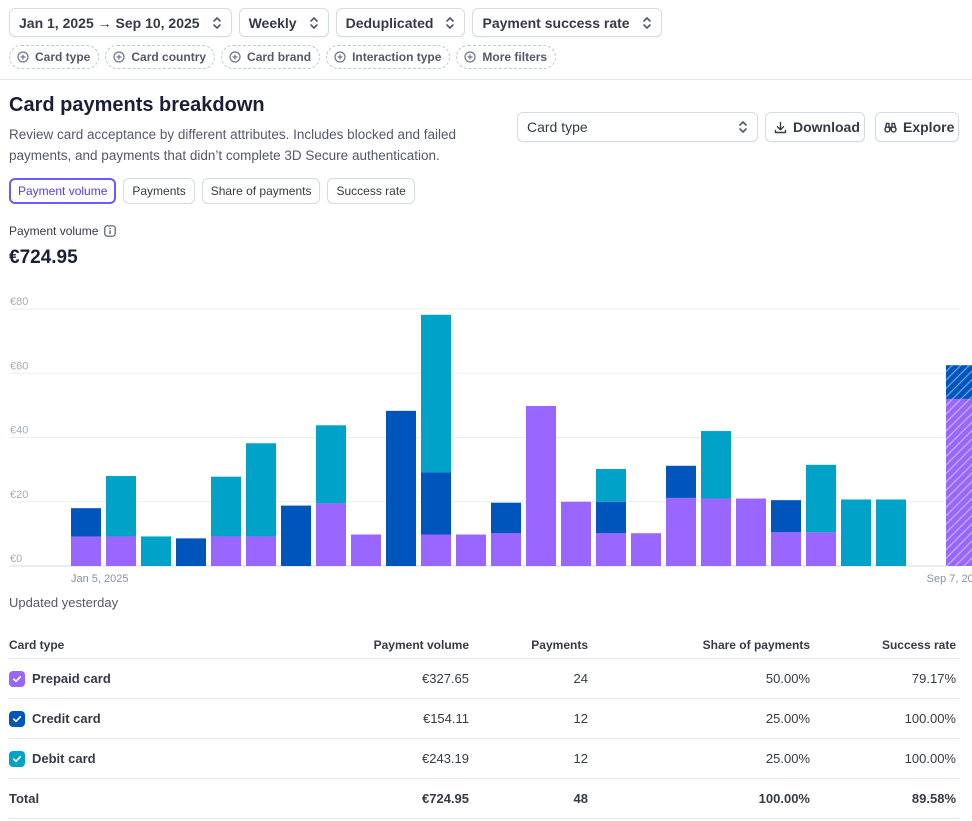  Describe the element at coordinates (445, 758) in the screenshot. I see `row-volume: €243.19` at that location.